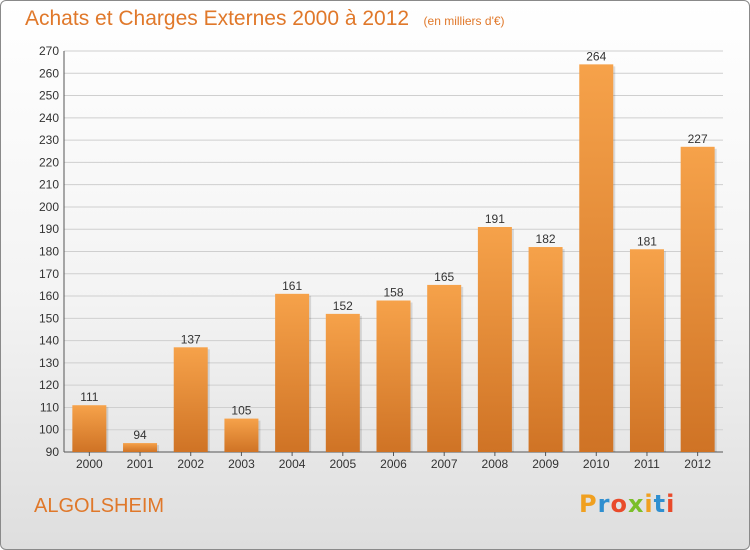  Describe the element at coordinates (494, 339) in the screenshot. I see `bar-2008` at that location.